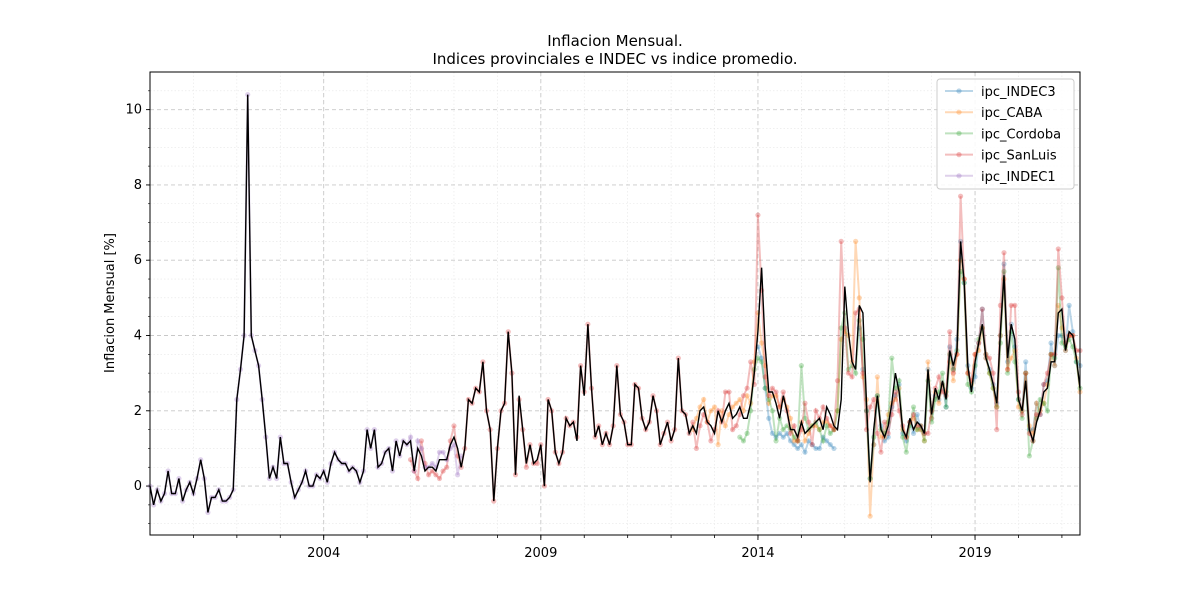  What do you see at coordinates (757, 553) in the screenshot?
I see `x-tick-label: 2014` at bounding box center [757, 553].